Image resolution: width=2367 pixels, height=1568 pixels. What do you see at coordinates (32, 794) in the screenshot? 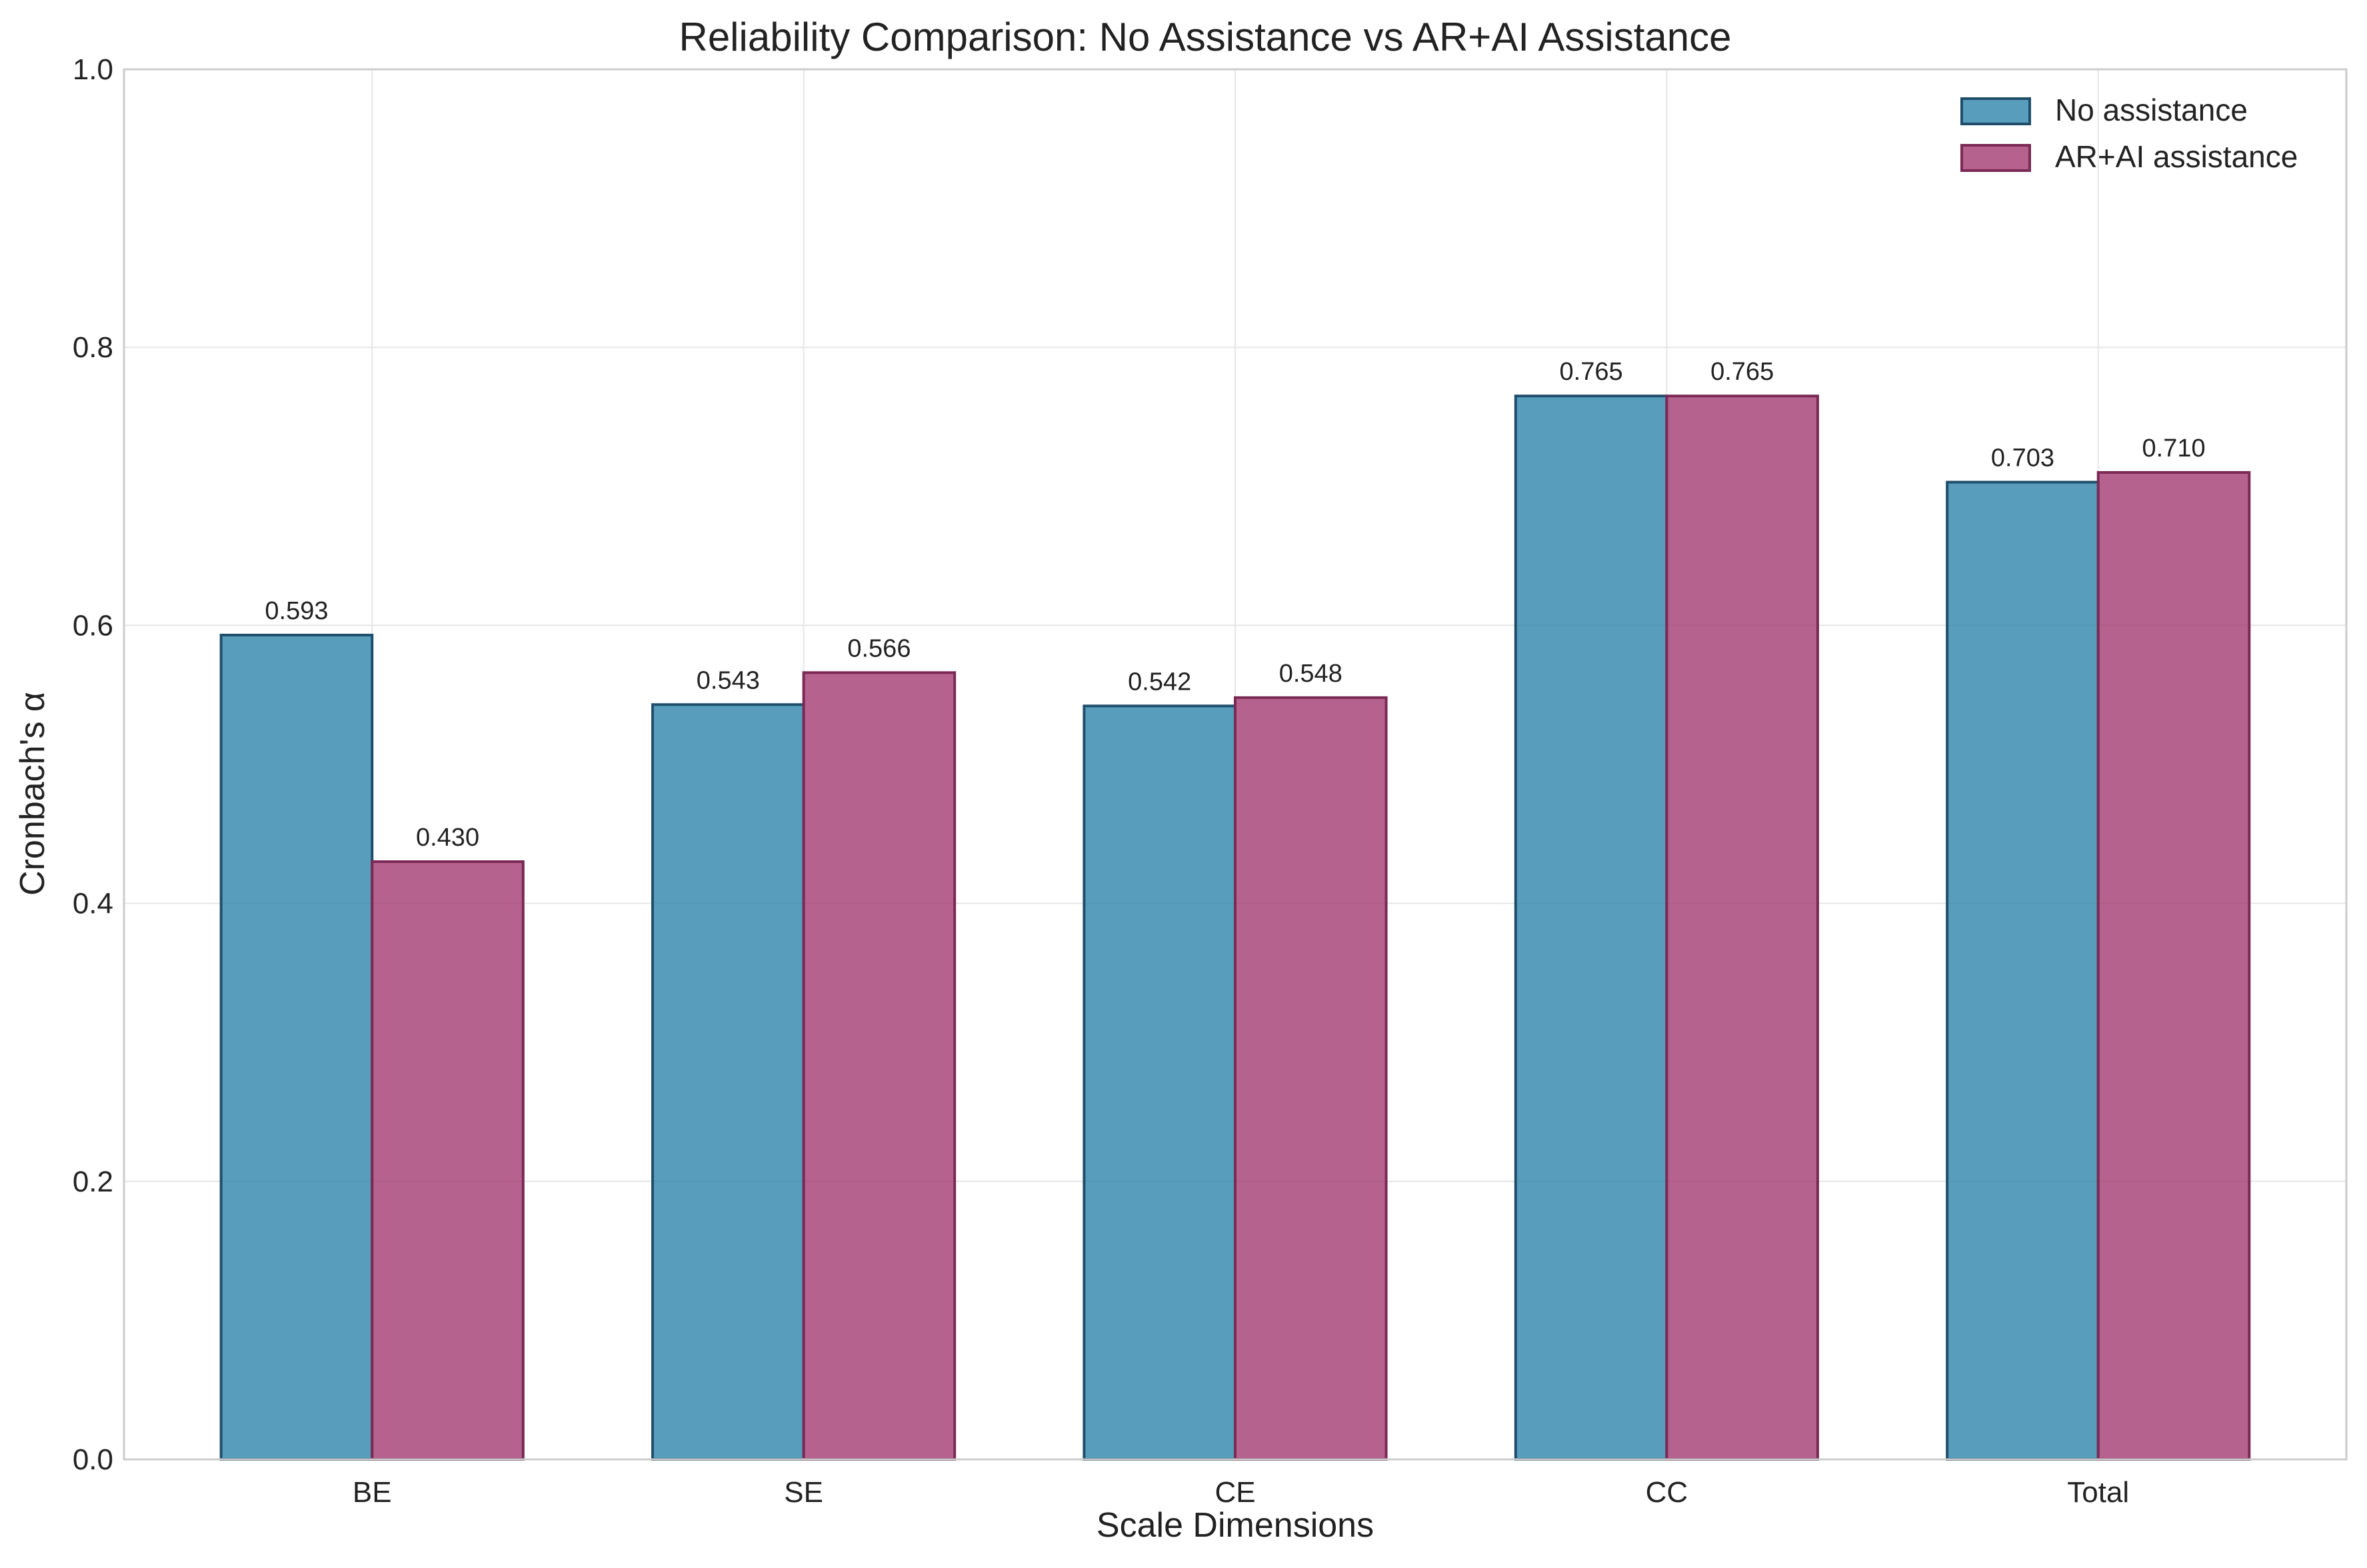
I see `y-axis-title: Cronbach's α` at bounding box center [32, 794].